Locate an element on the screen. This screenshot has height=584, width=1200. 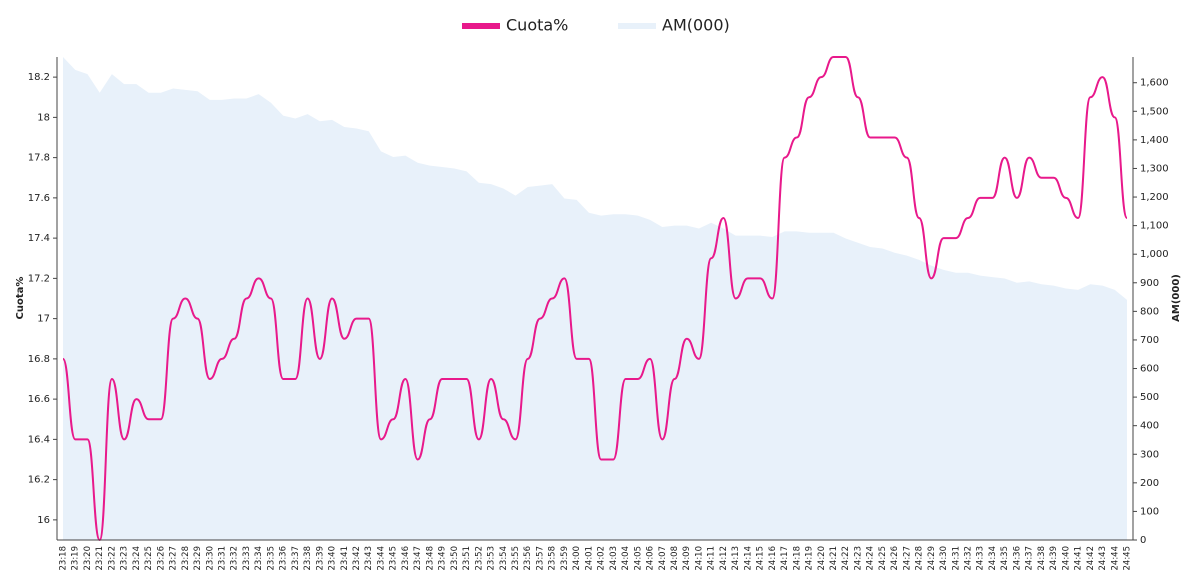
x-tick-label: 24:33 is located at coordinates (981, 558).